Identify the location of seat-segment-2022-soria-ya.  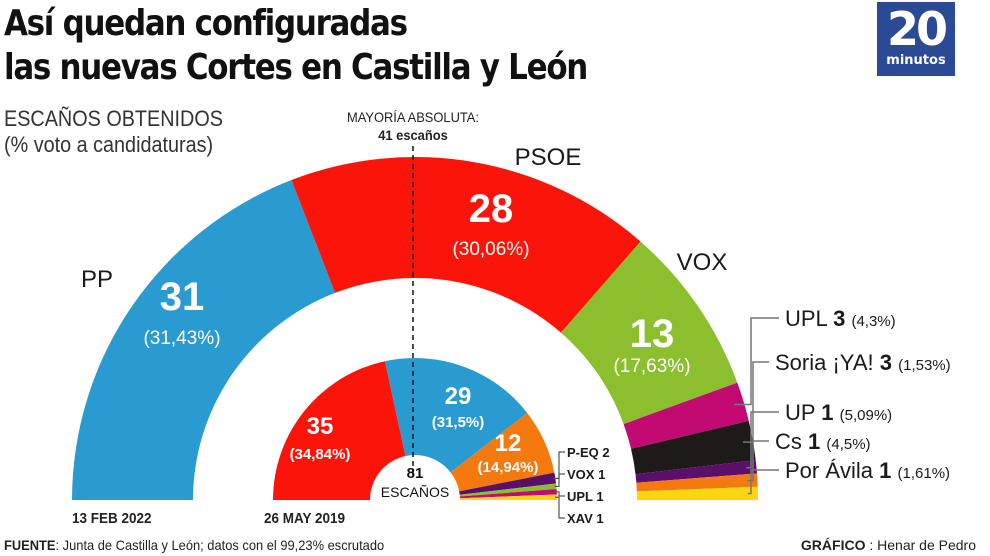
(693, 447).